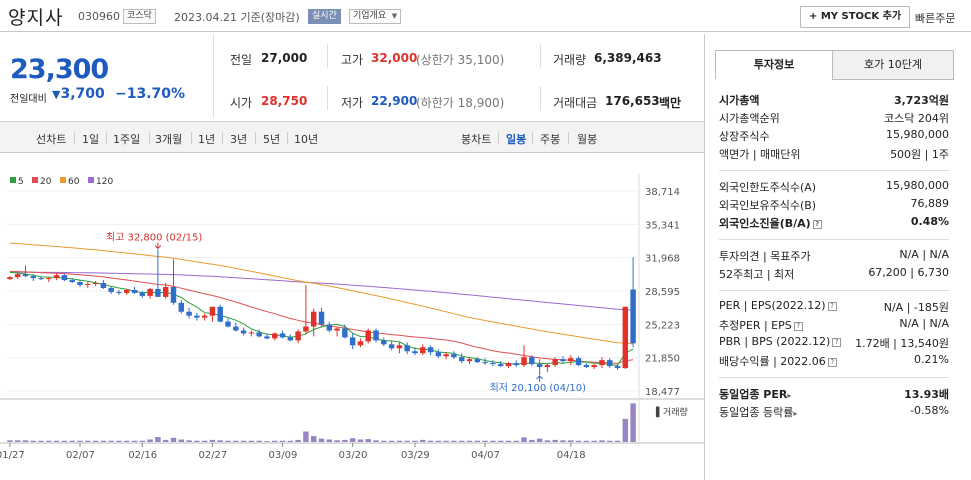 This screenshot has width=971, height=480. What do you see at coordinates (753, 394) in the screenshot?
I see `industry-per-label: 동일업종 PER` at bounding box center [753, 394].